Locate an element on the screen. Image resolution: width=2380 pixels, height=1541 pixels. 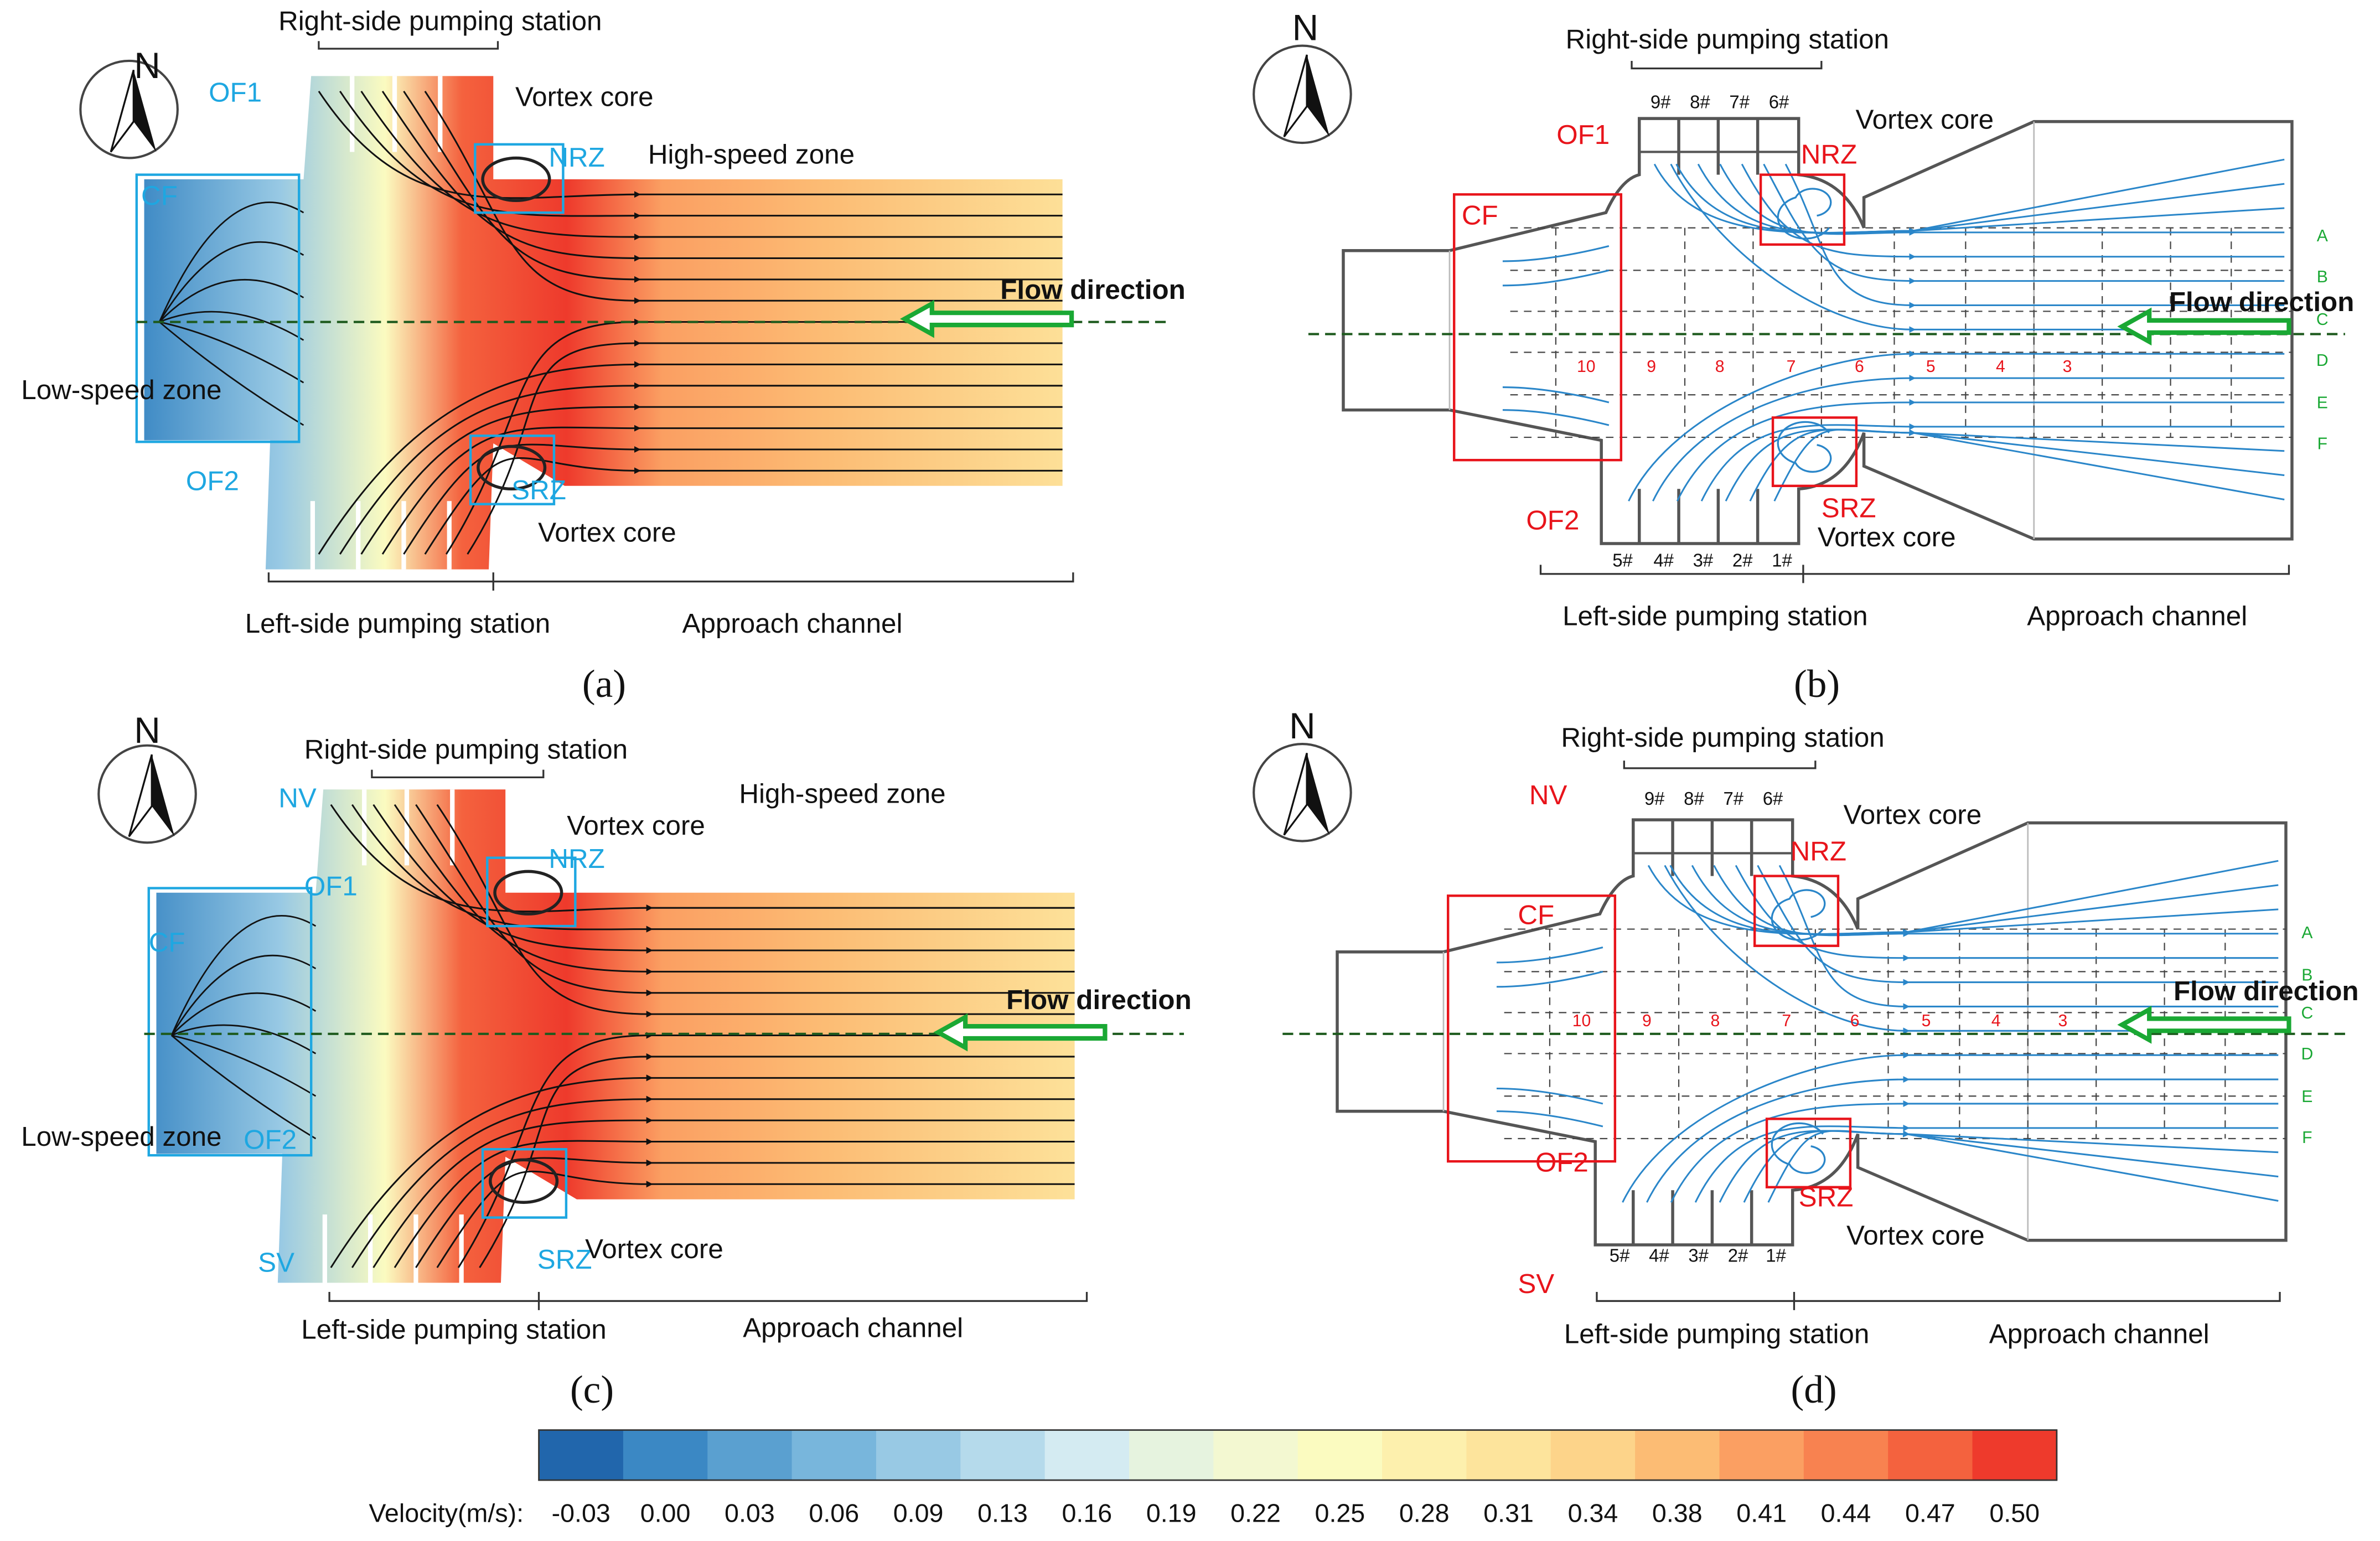
row-label: A is located at coordinates (2307, 933).